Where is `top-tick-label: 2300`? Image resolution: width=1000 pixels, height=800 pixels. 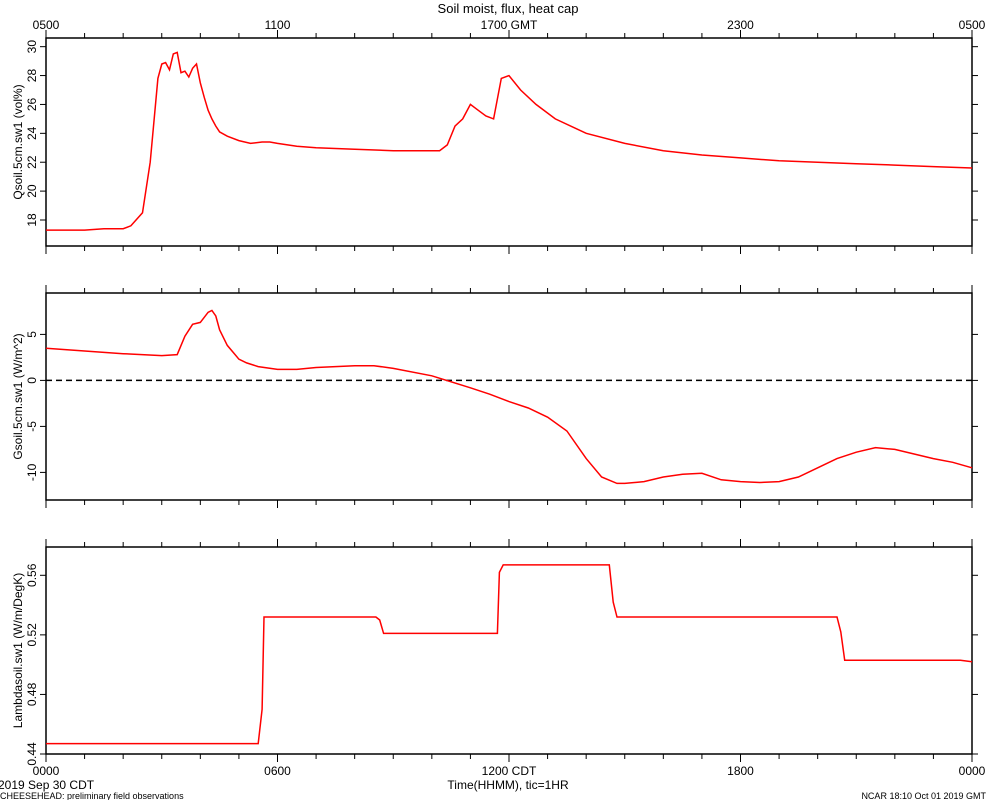
top-tick-label: 2300 is located at coordinates (740, 25).